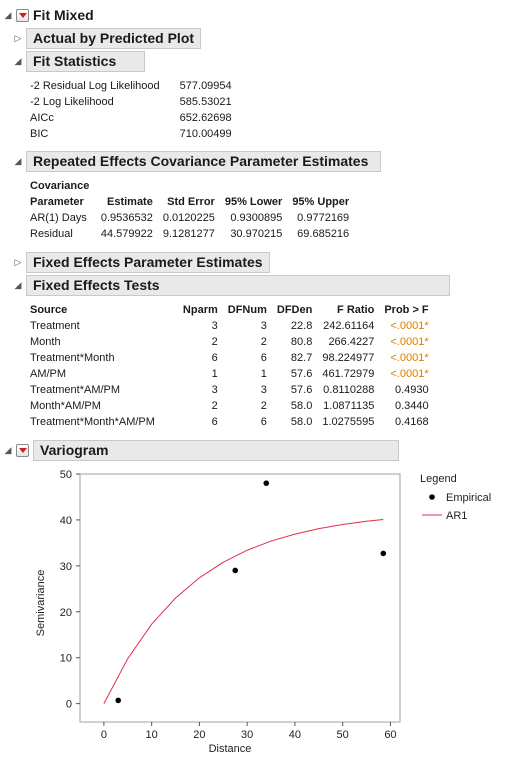  What do you see at coordinates (229, 358) in the screenshot?
I see `tests-row: Treatment*Month 6 6 82.7 98.224977 <.0001*` at bounding box center [229, 358].